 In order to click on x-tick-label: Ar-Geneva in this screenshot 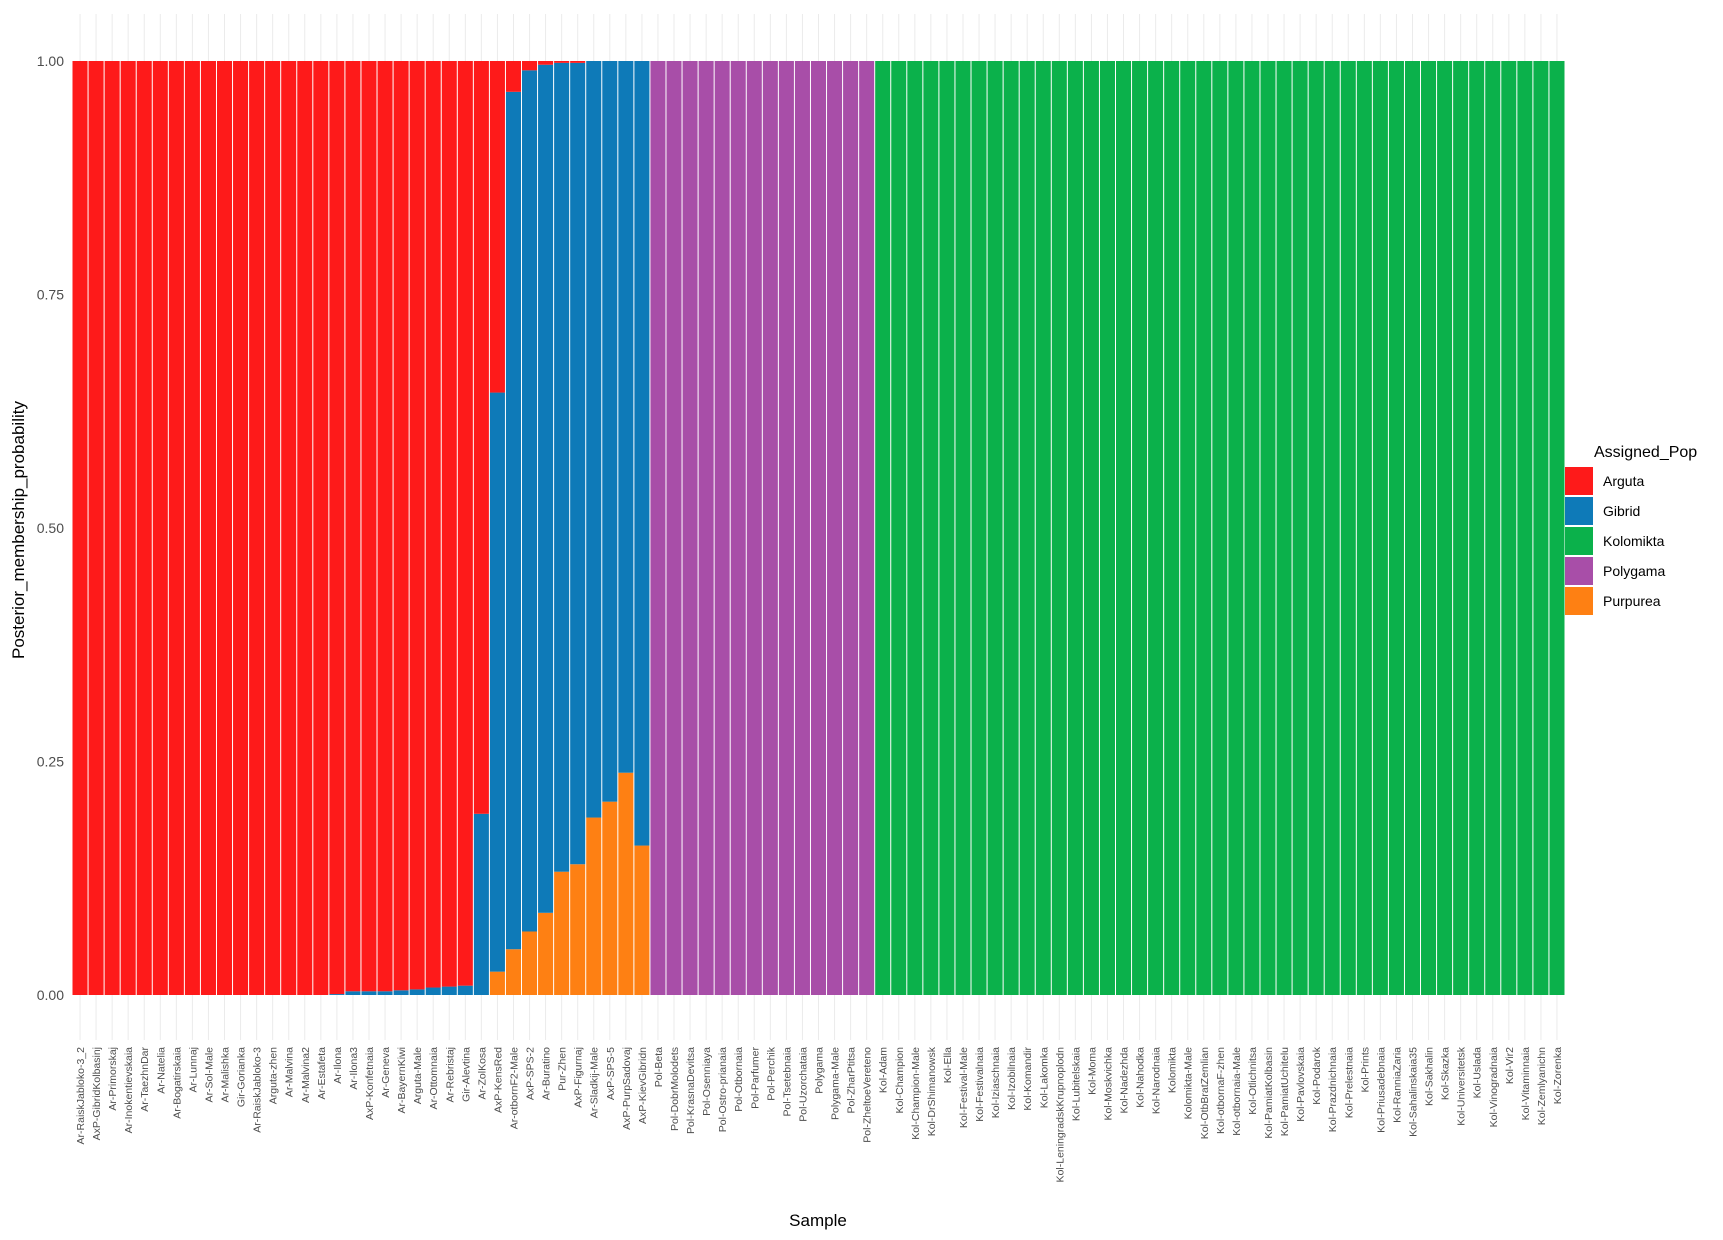, I will do `click(386, 1072)`.